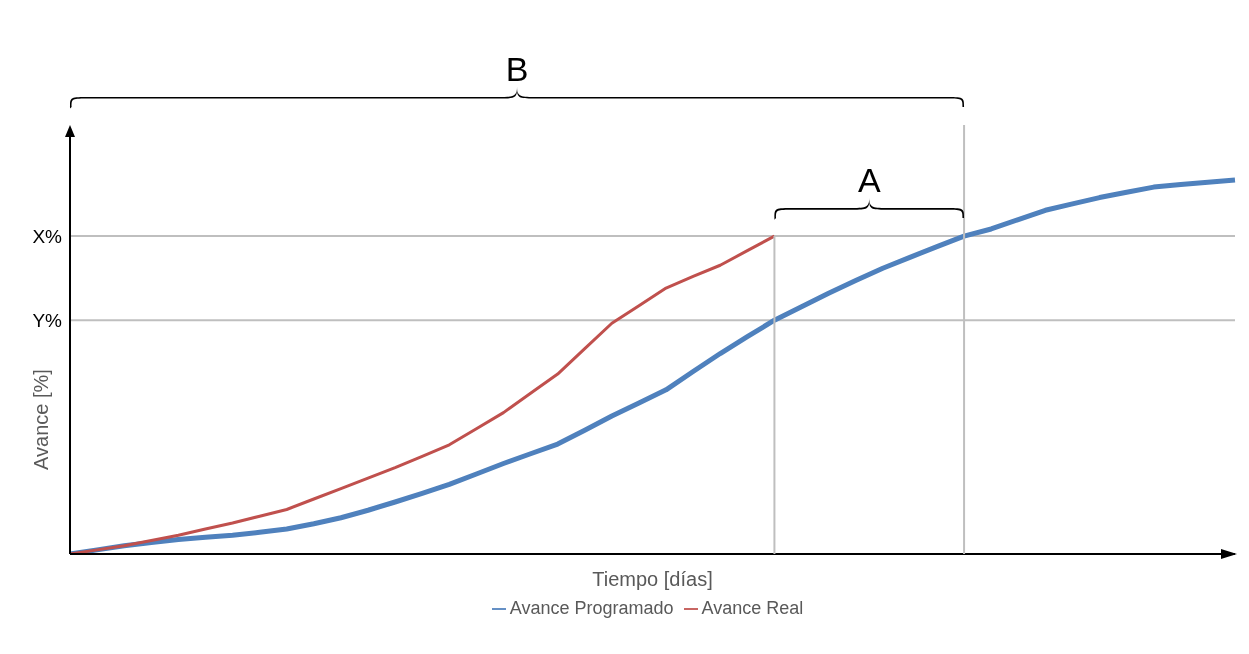  What do you see at coordinates (47, 236) in the screenshot?
I see `ref-line-label: X%` at bounding box center [47, 236].